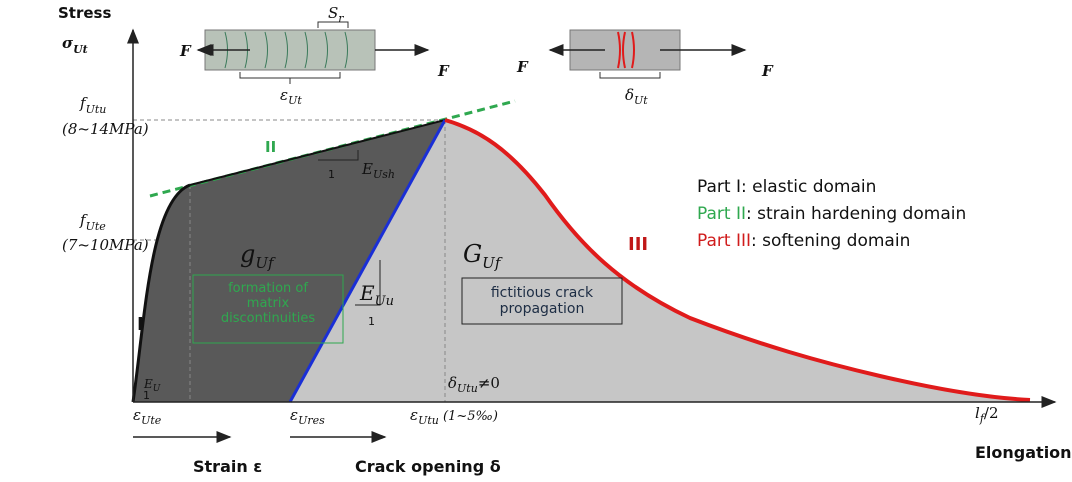 The image size is (1072, 482). What do you see at coordinates (105, 245) in the screenshot?
I see `y-range: (7~10MPa)` at bounding box center [105, 245].